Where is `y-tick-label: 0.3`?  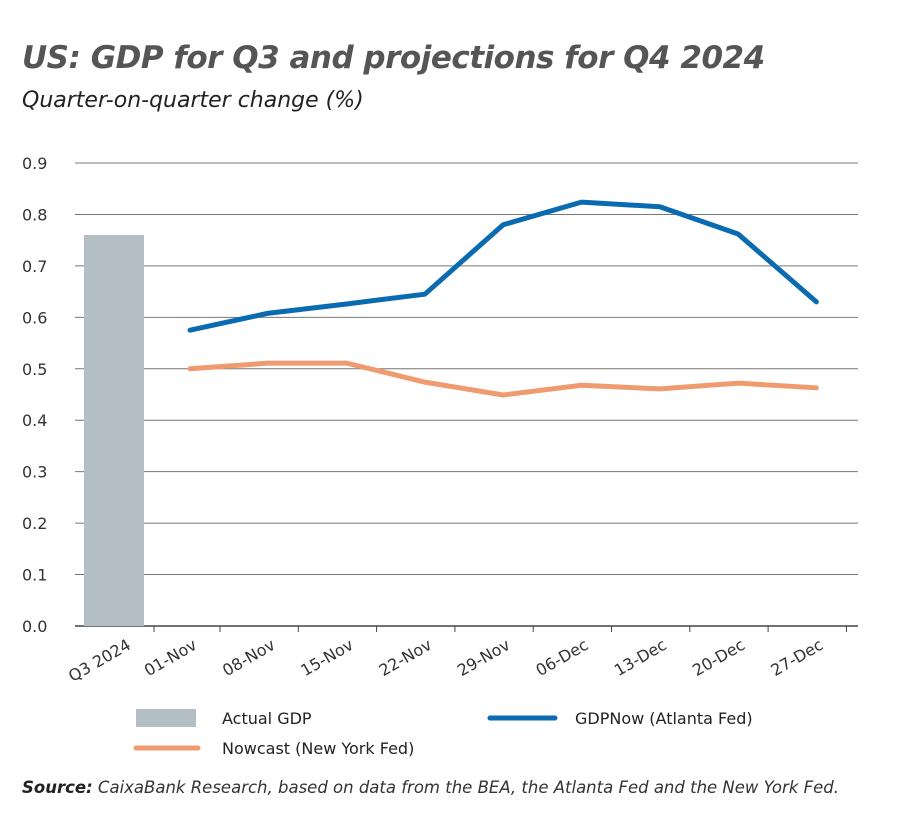
y-tick-label: 0.3 is located at coordinates (34, 472).